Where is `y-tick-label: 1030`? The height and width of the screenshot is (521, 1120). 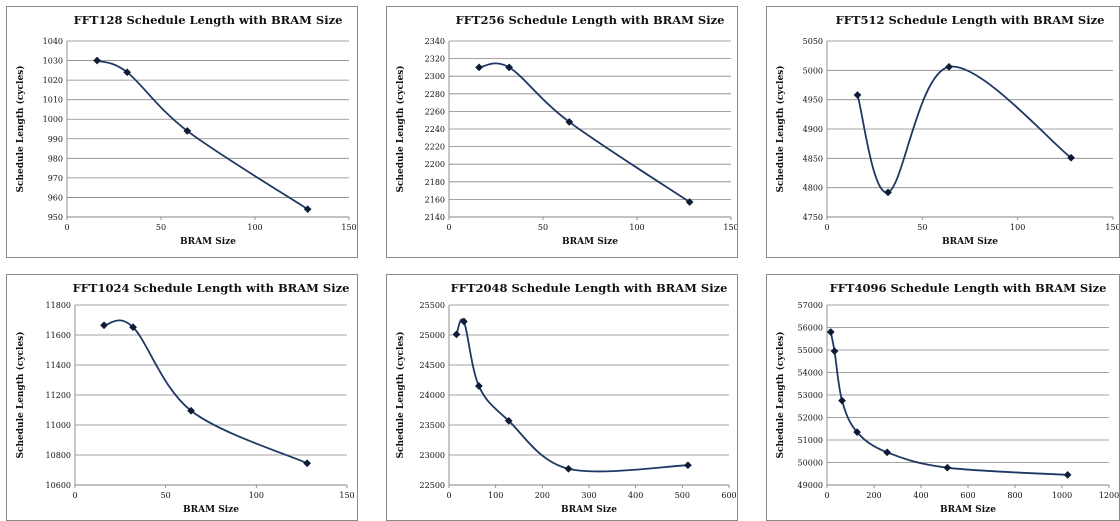 y-tick-label: 1030 is located at coordinates (53, 61).